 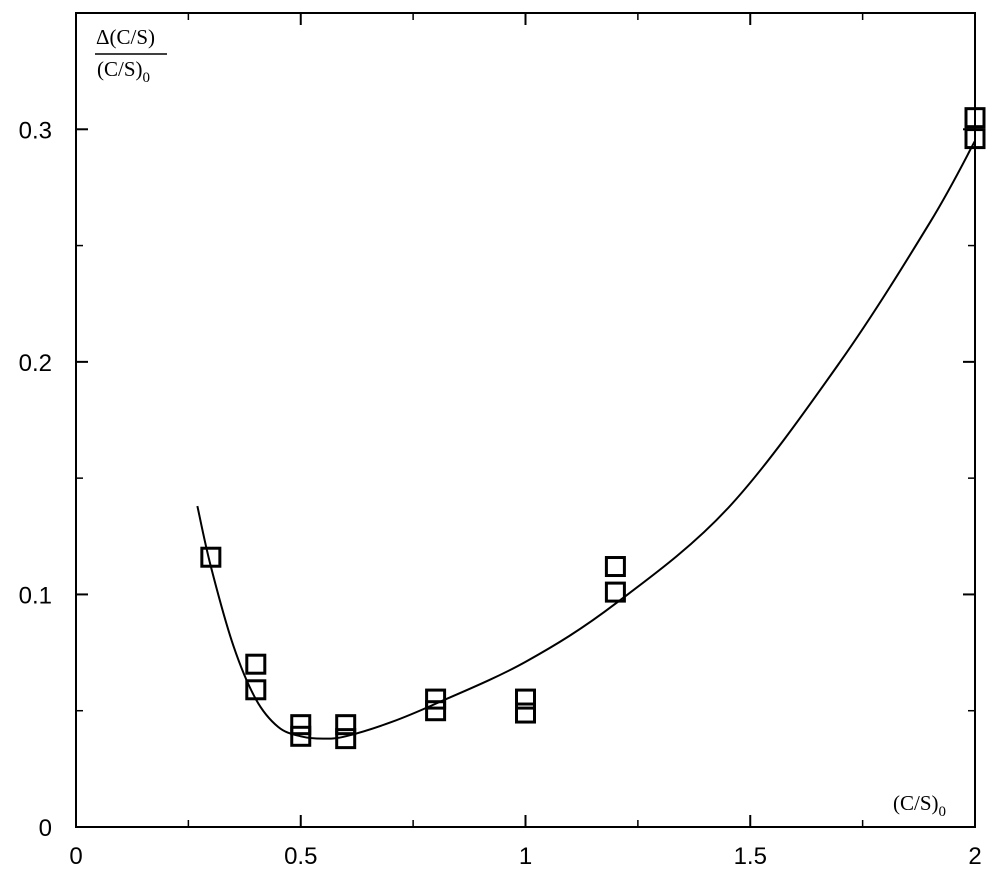 What do you see at coordinates (35, 130) in the screenshot?
I see `y-tick-label-3: 0.3` at bounding box center [35, 130].